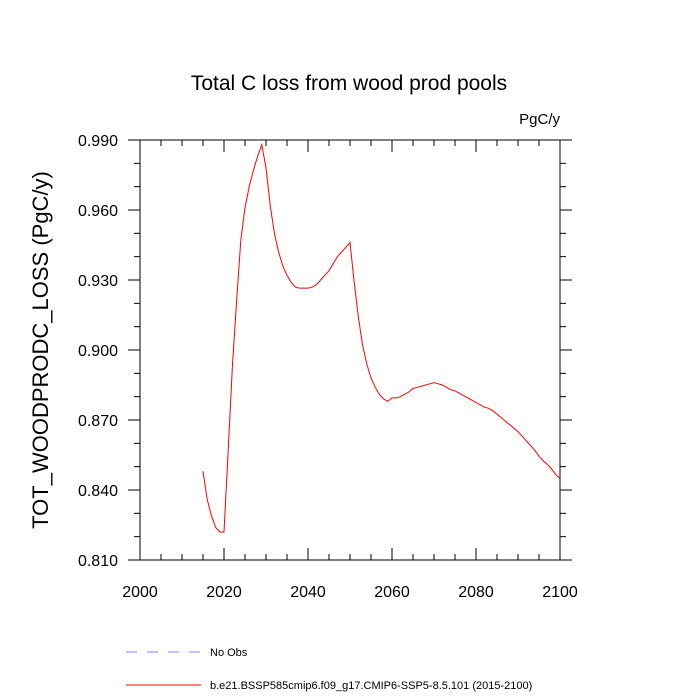 This screenshot has width=700, height=700. Describe the element at coordinates (140, 592) in the screenshot. I see `x-tick-label: 2000` at that location.